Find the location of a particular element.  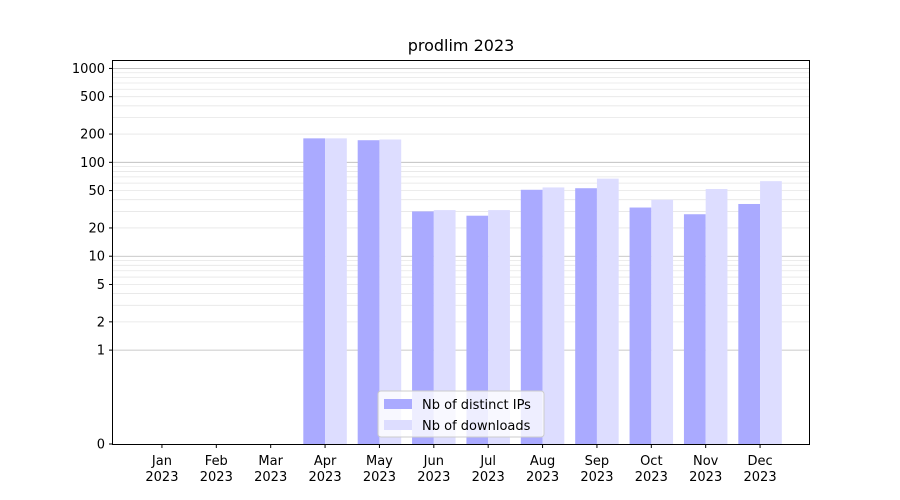

y-tick-label: 0 is located at coordinates (101, 445).